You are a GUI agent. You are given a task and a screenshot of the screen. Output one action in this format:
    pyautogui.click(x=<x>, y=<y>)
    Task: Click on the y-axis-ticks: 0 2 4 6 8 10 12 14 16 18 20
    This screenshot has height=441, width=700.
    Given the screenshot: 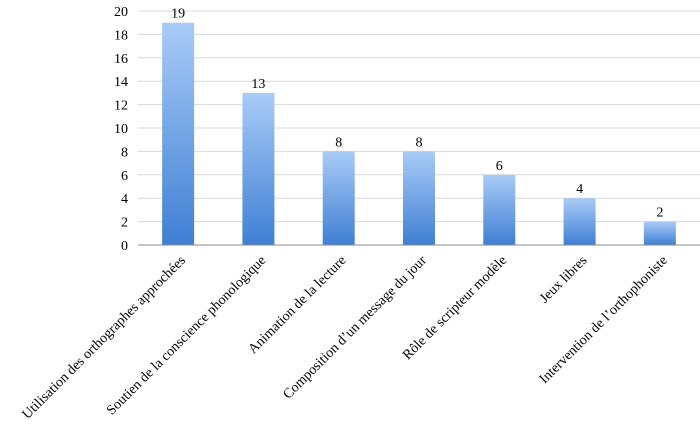 What is the action you would take?
    pyautogui.click(x=121, y=129)
    